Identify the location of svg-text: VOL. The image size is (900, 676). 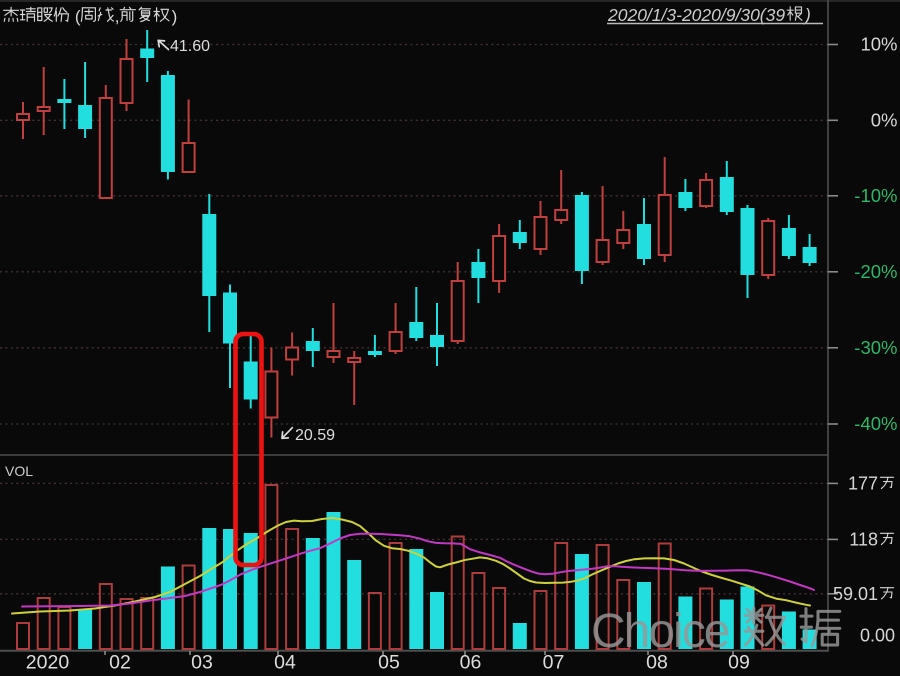
(19, 471).